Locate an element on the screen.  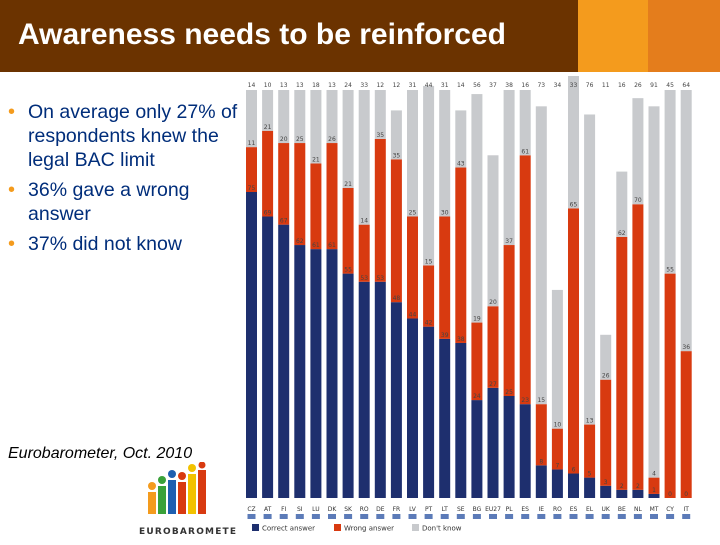
legend-swatch is located at coordinates (415, 527).